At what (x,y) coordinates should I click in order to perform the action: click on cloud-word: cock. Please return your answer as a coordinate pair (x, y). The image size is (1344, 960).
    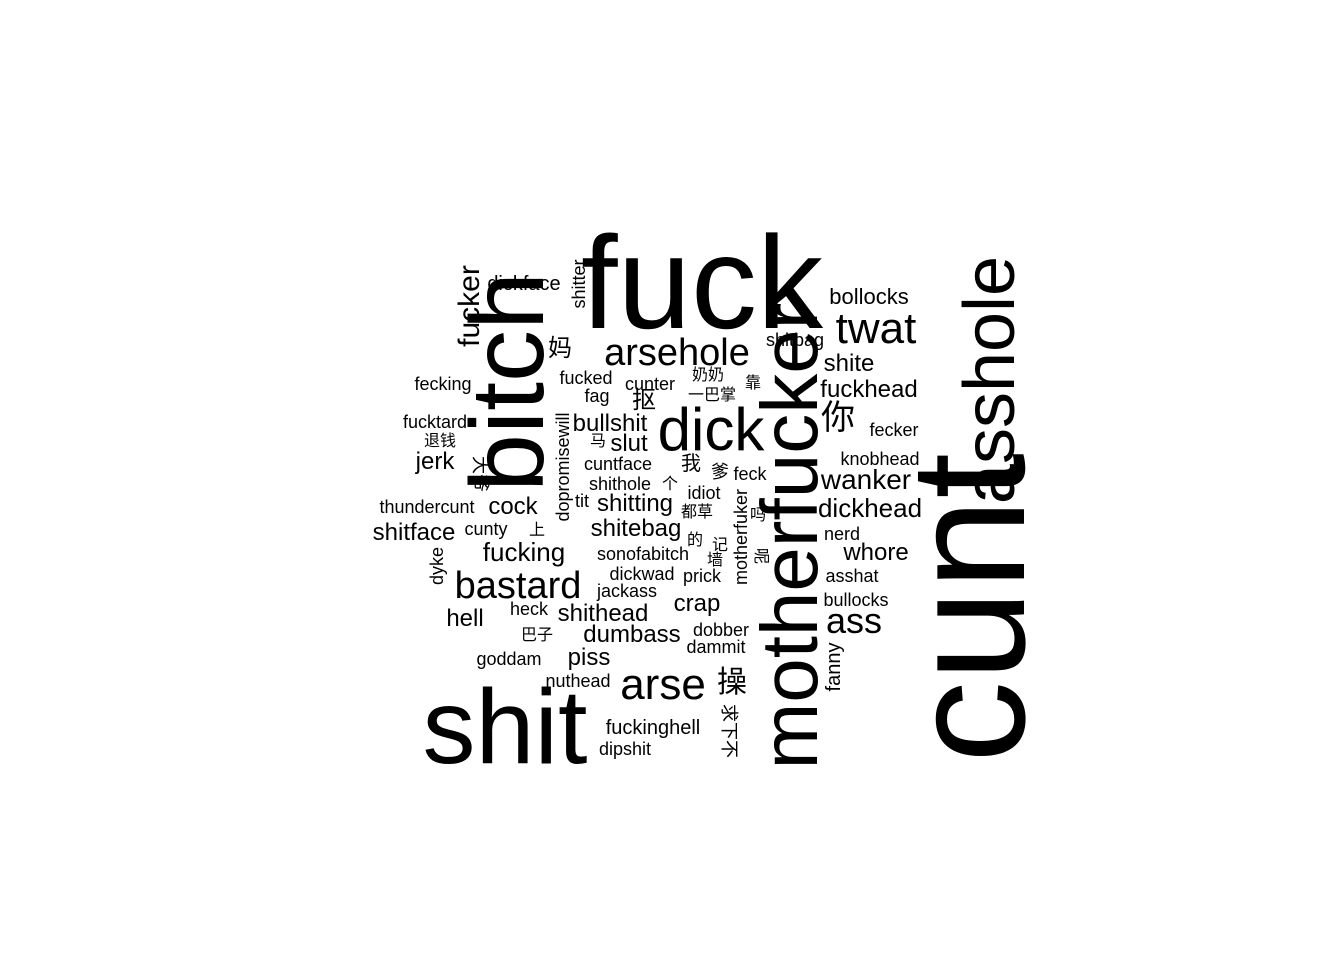
    Looking at the image, I should click on (513, 506).